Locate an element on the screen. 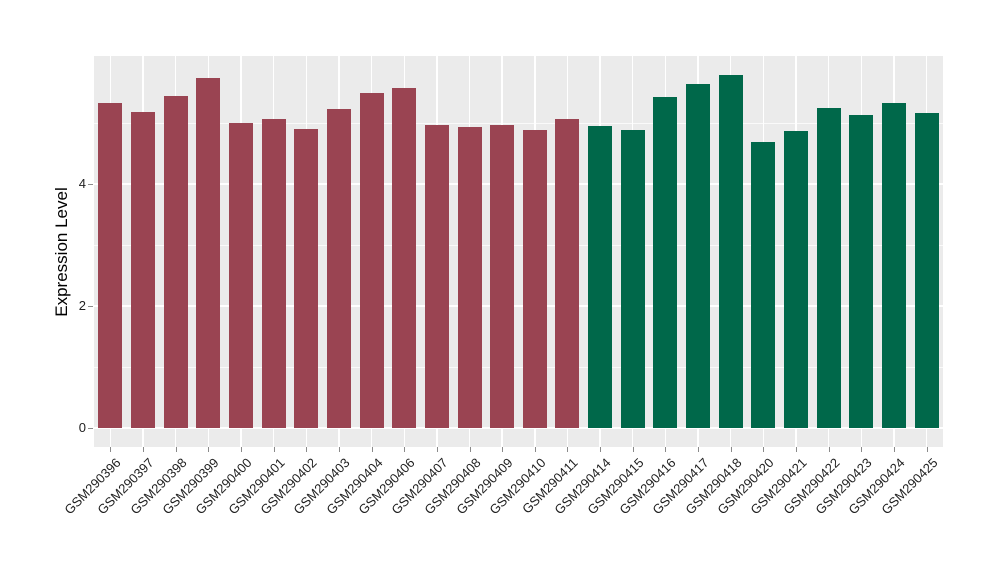  bar-GSM290408 is located at coordinates (469, 277).